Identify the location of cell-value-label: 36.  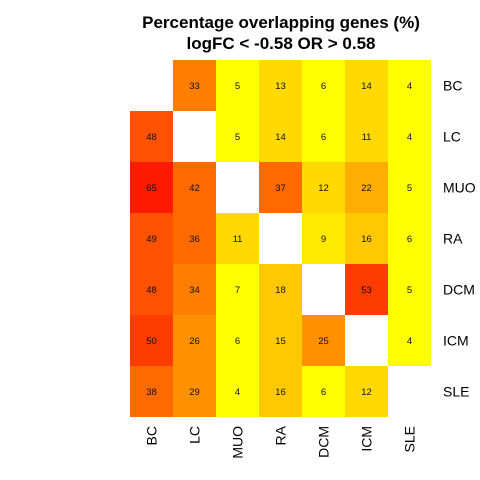
(194, 239).